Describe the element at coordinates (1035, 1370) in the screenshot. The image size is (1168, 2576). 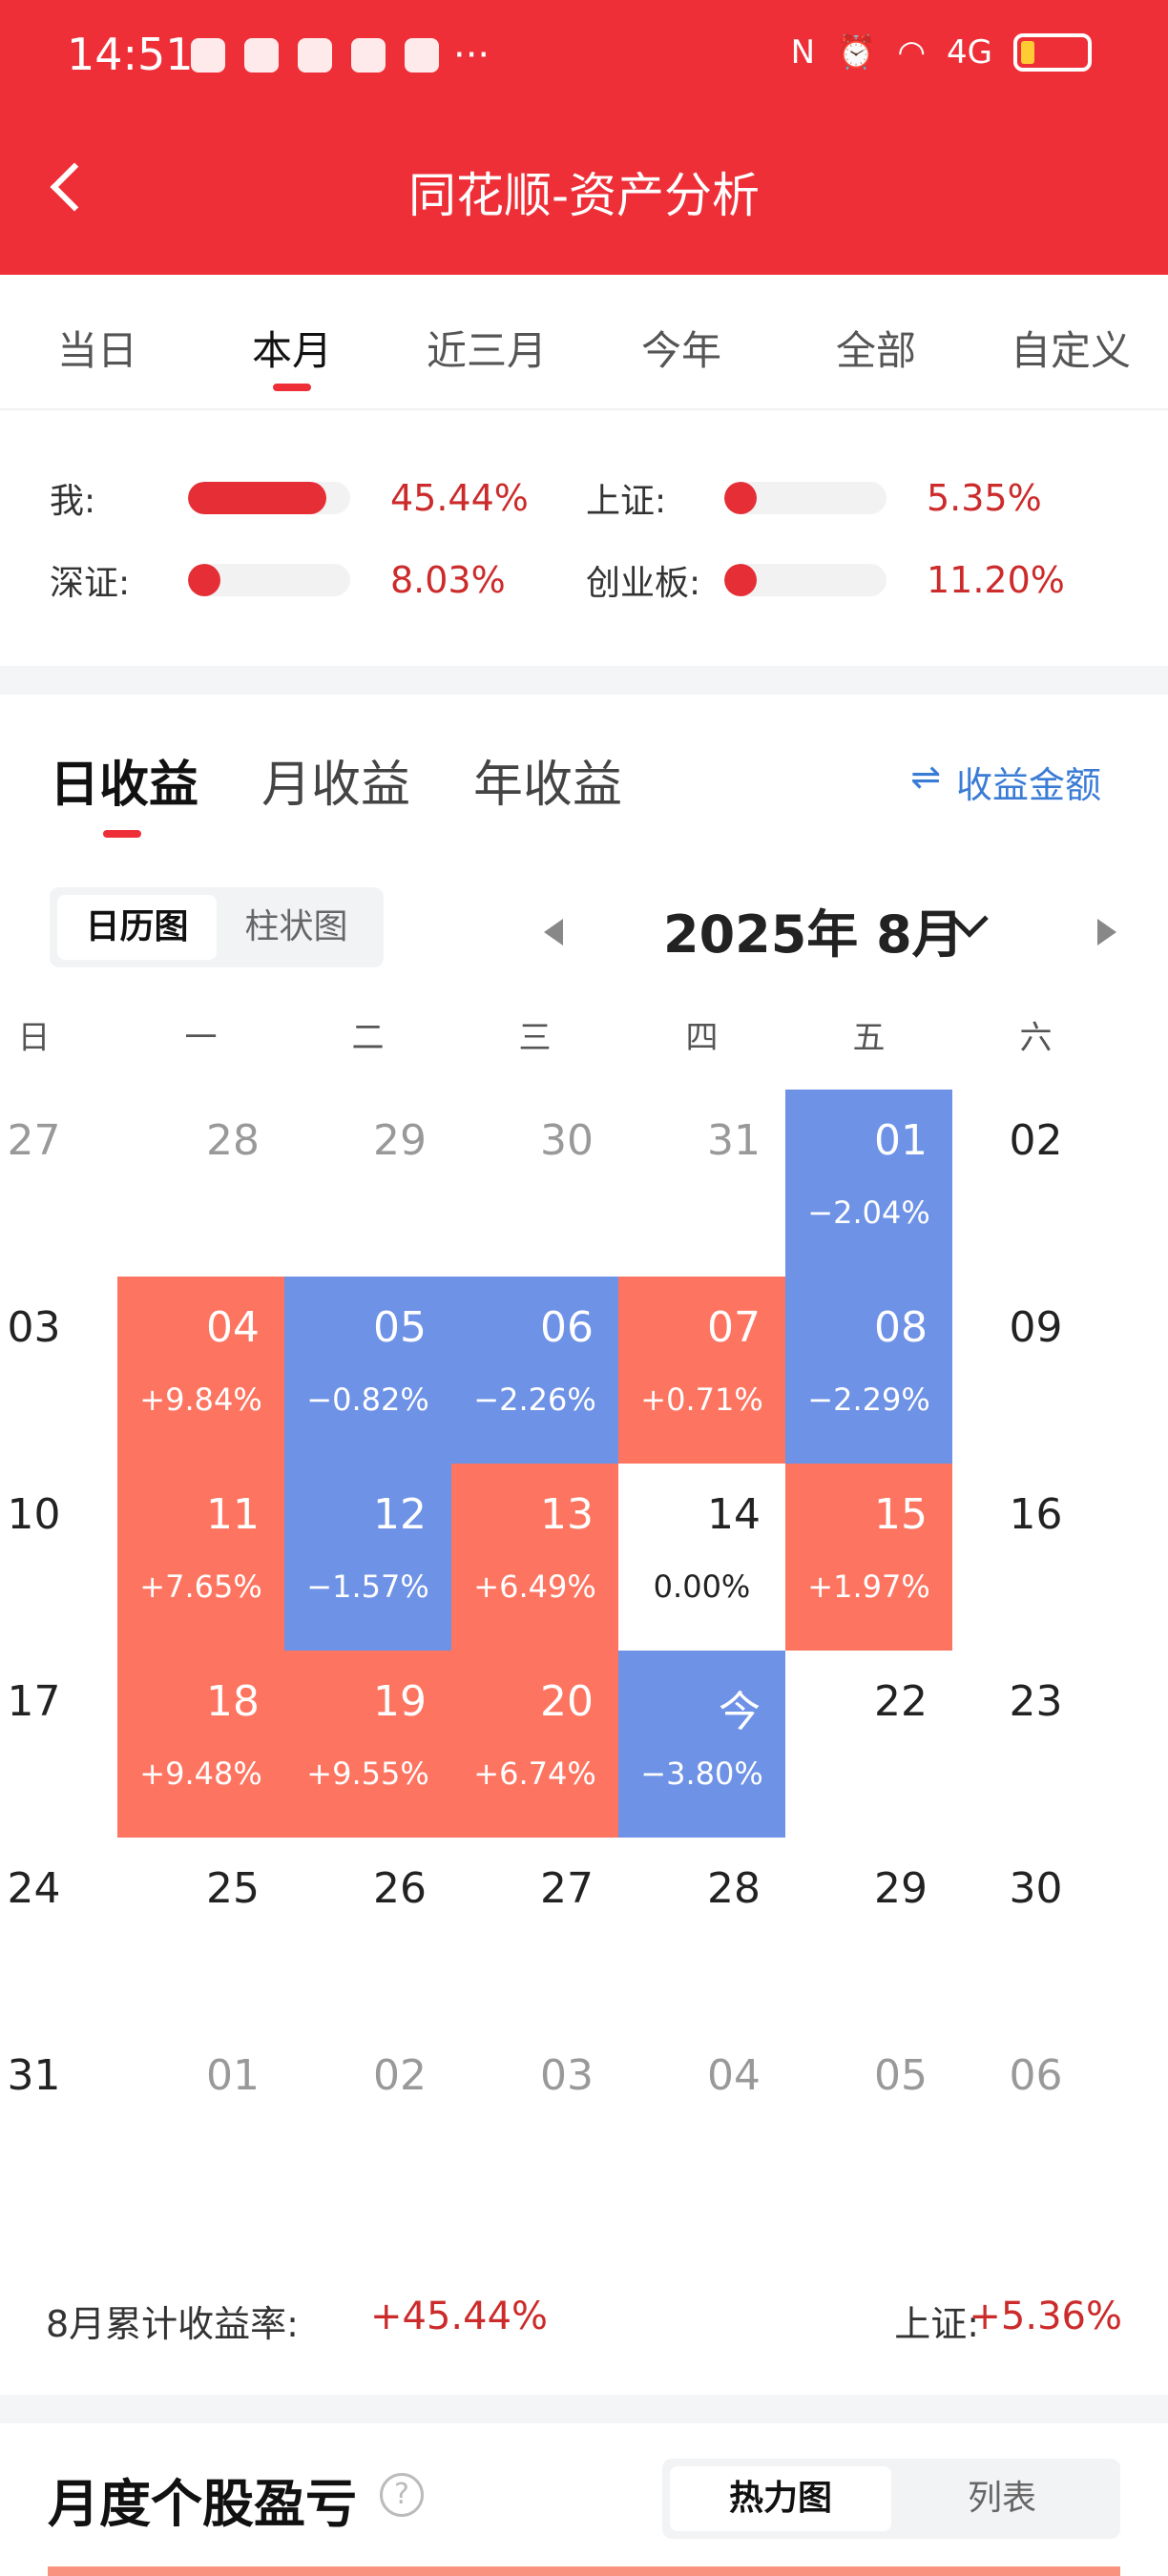
I see `calendar-day: 09` at that location.